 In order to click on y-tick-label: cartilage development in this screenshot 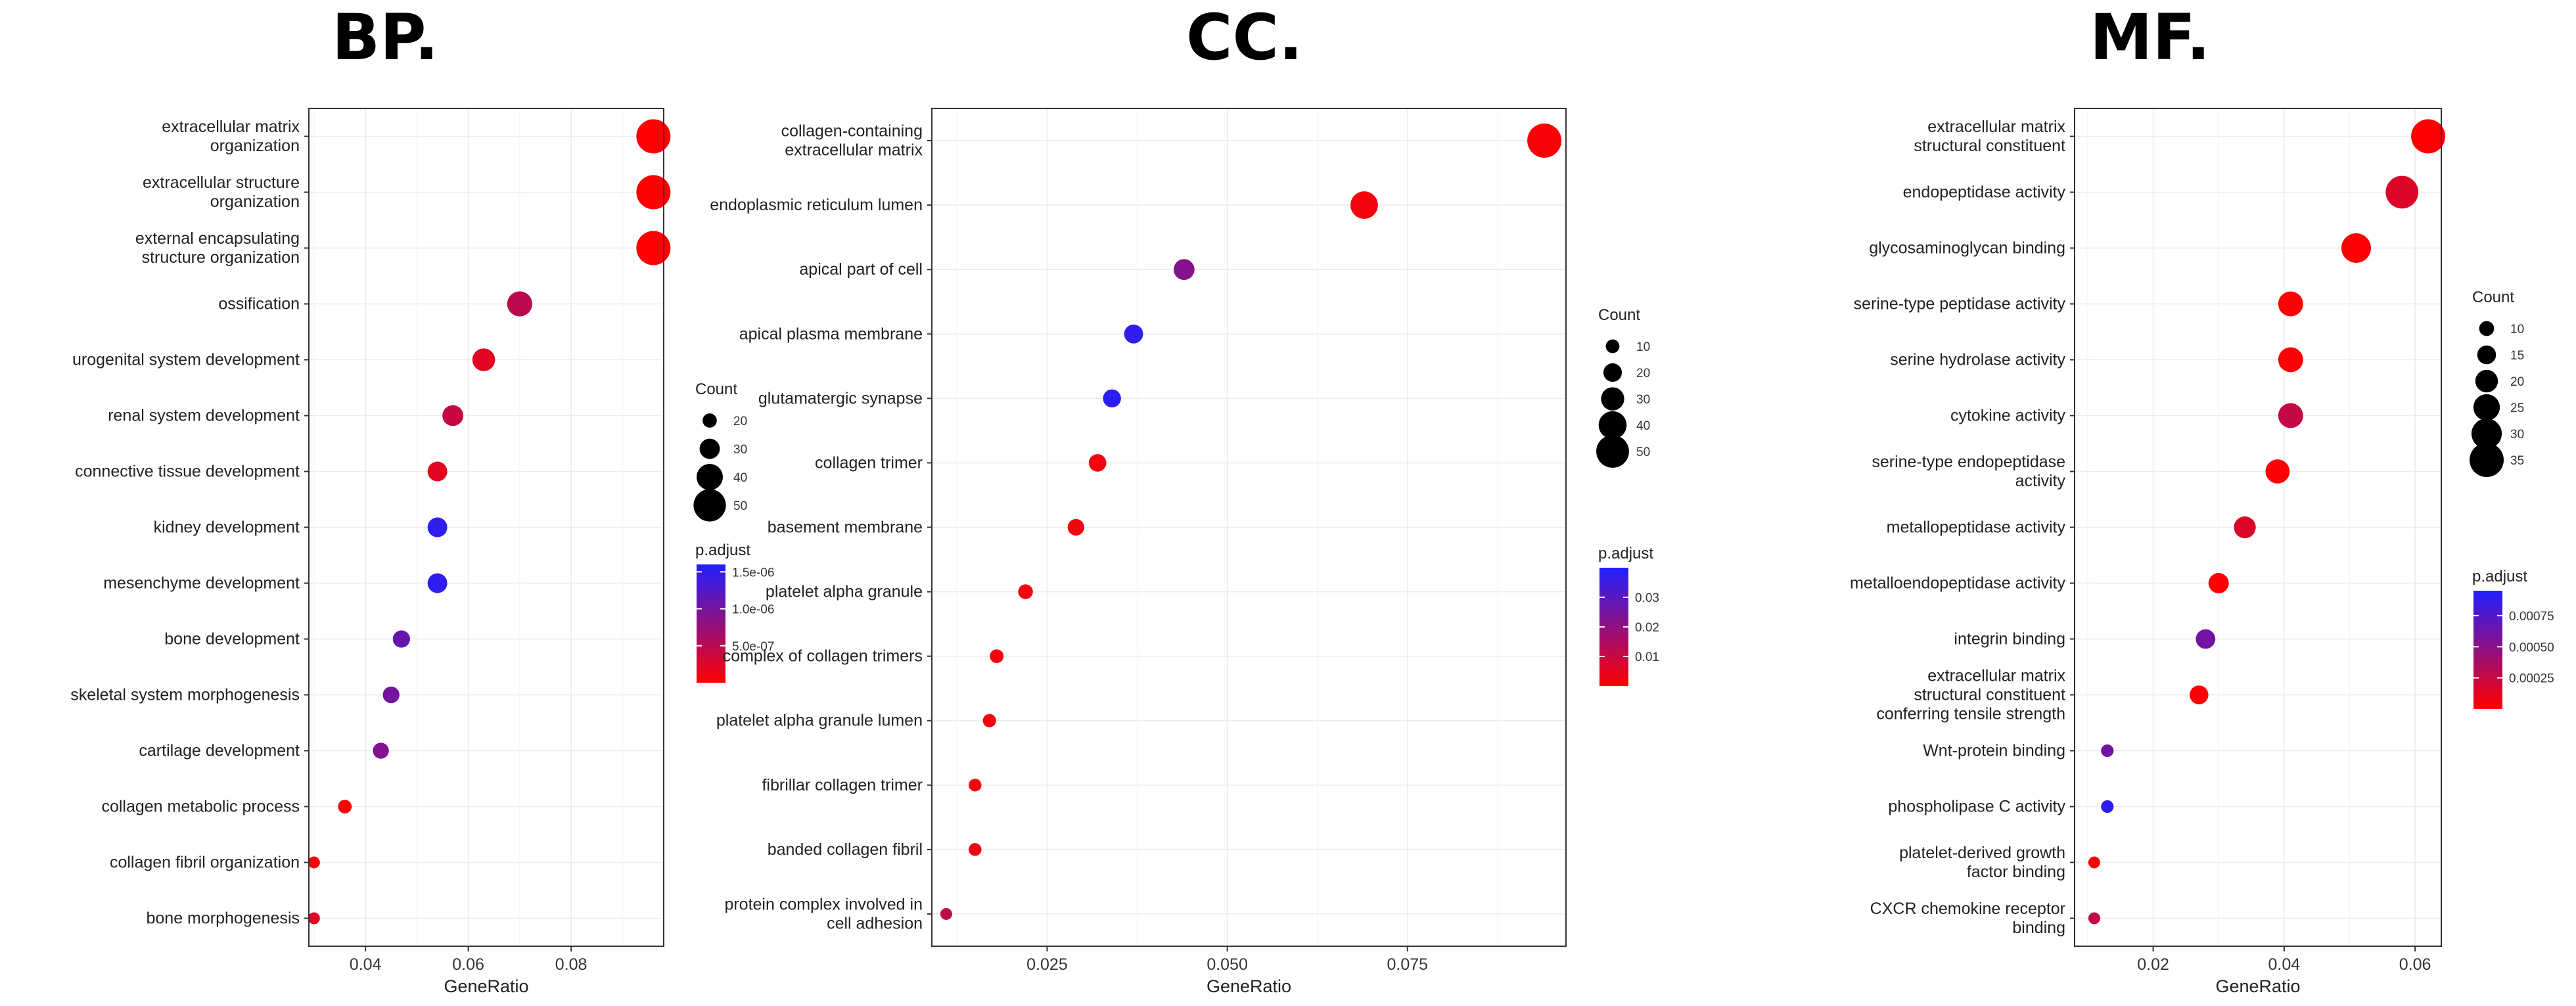, I will do `click(220, 751)`.